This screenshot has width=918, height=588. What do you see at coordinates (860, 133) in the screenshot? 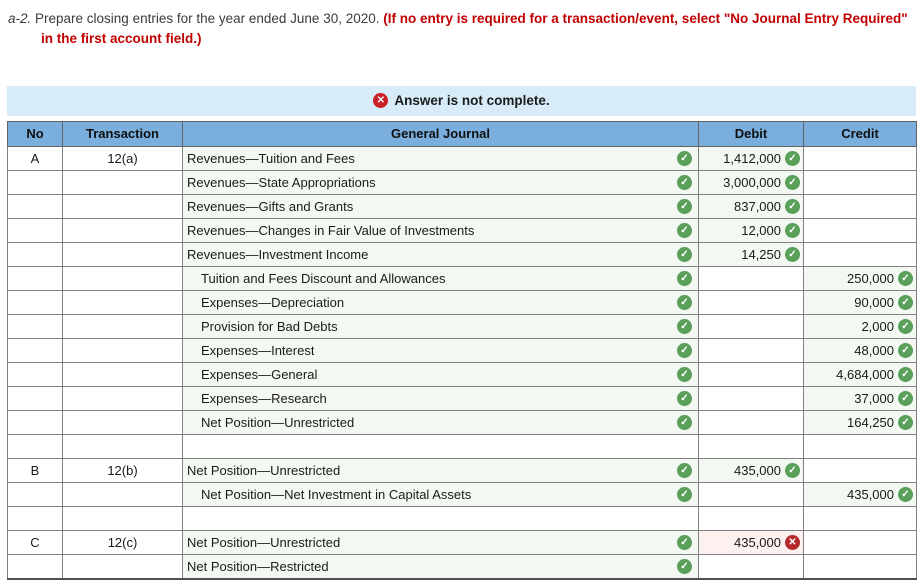
I see `header-credit: Credit` at bounding box center [860, 133].